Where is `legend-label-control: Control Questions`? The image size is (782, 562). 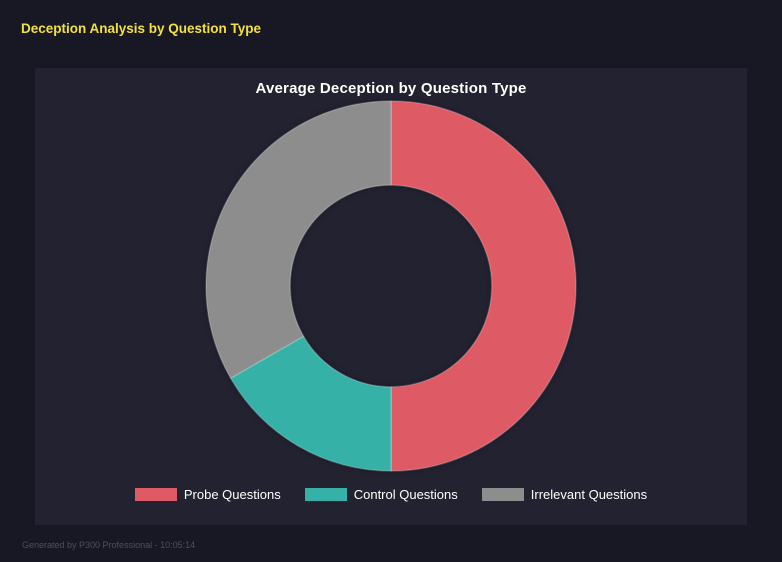 legend-label-control: Control Questions is located at coordinates (405, 494).